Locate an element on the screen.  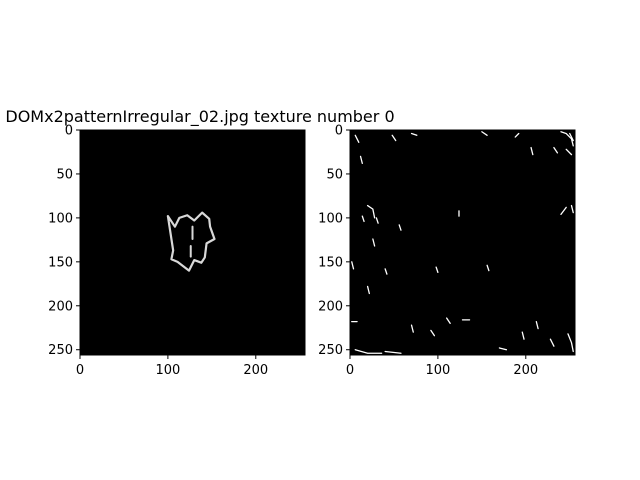
left-edge-shape is located at coordinates (191, 241).